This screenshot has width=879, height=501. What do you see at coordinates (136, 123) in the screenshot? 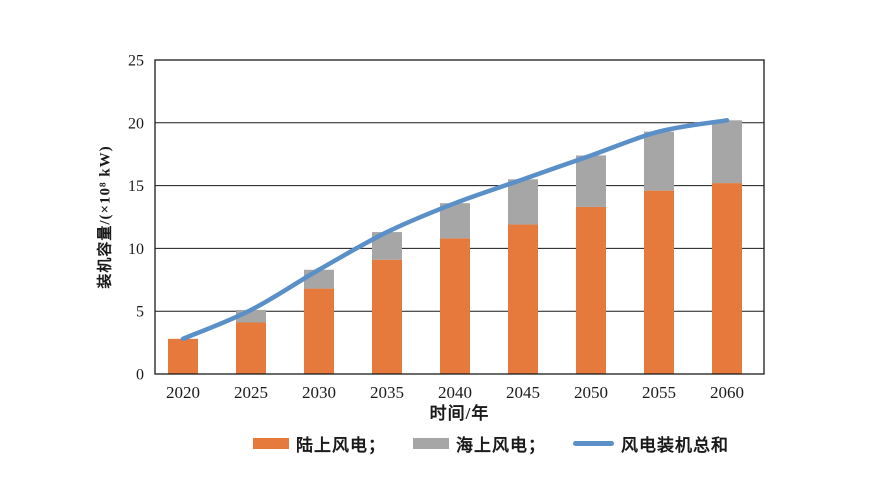
I see `y-tick-label-20: 20` at bounding box center [136, 123].